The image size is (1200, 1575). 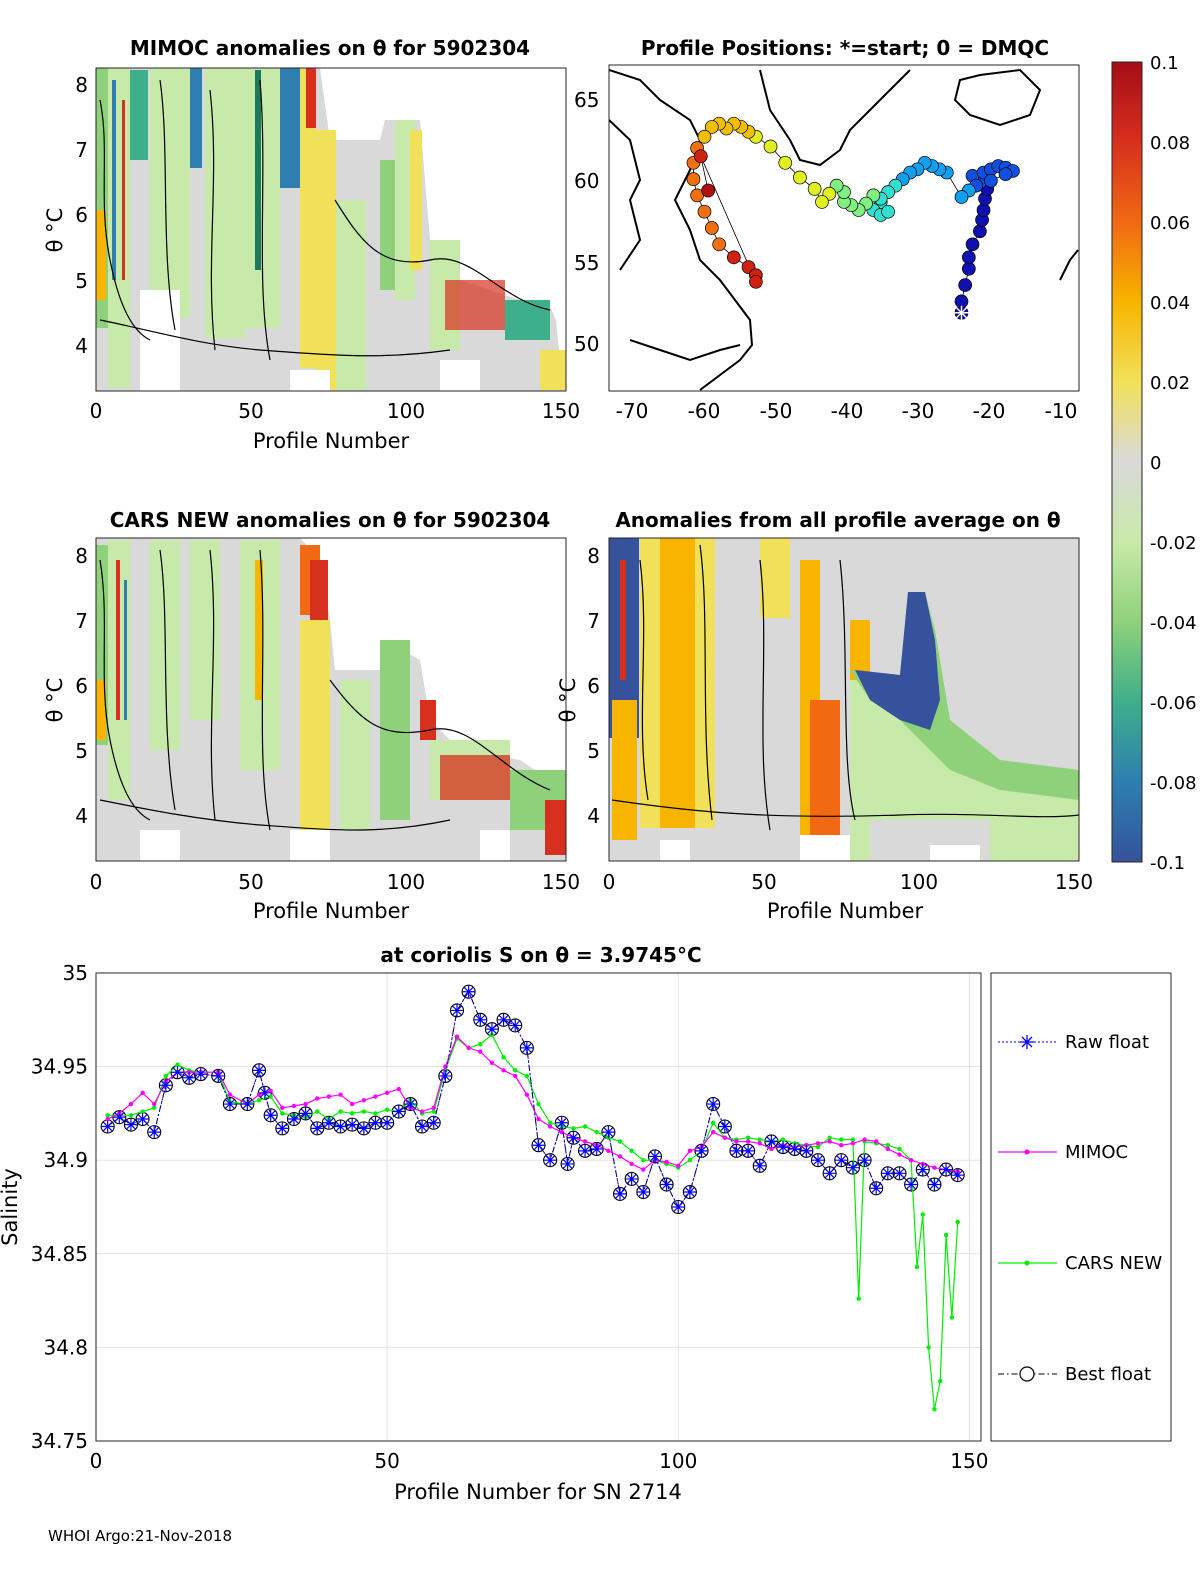 I want to click on cars-panel: CARS NEW anomalies on θ for 5902304, so click(x=311, y=715).